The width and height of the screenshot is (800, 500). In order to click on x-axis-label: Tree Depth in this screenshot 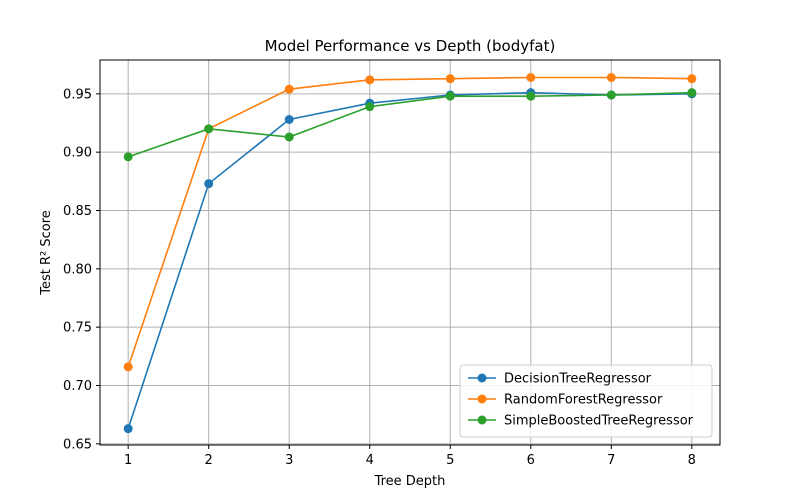, I will do `click(410, 481)`.